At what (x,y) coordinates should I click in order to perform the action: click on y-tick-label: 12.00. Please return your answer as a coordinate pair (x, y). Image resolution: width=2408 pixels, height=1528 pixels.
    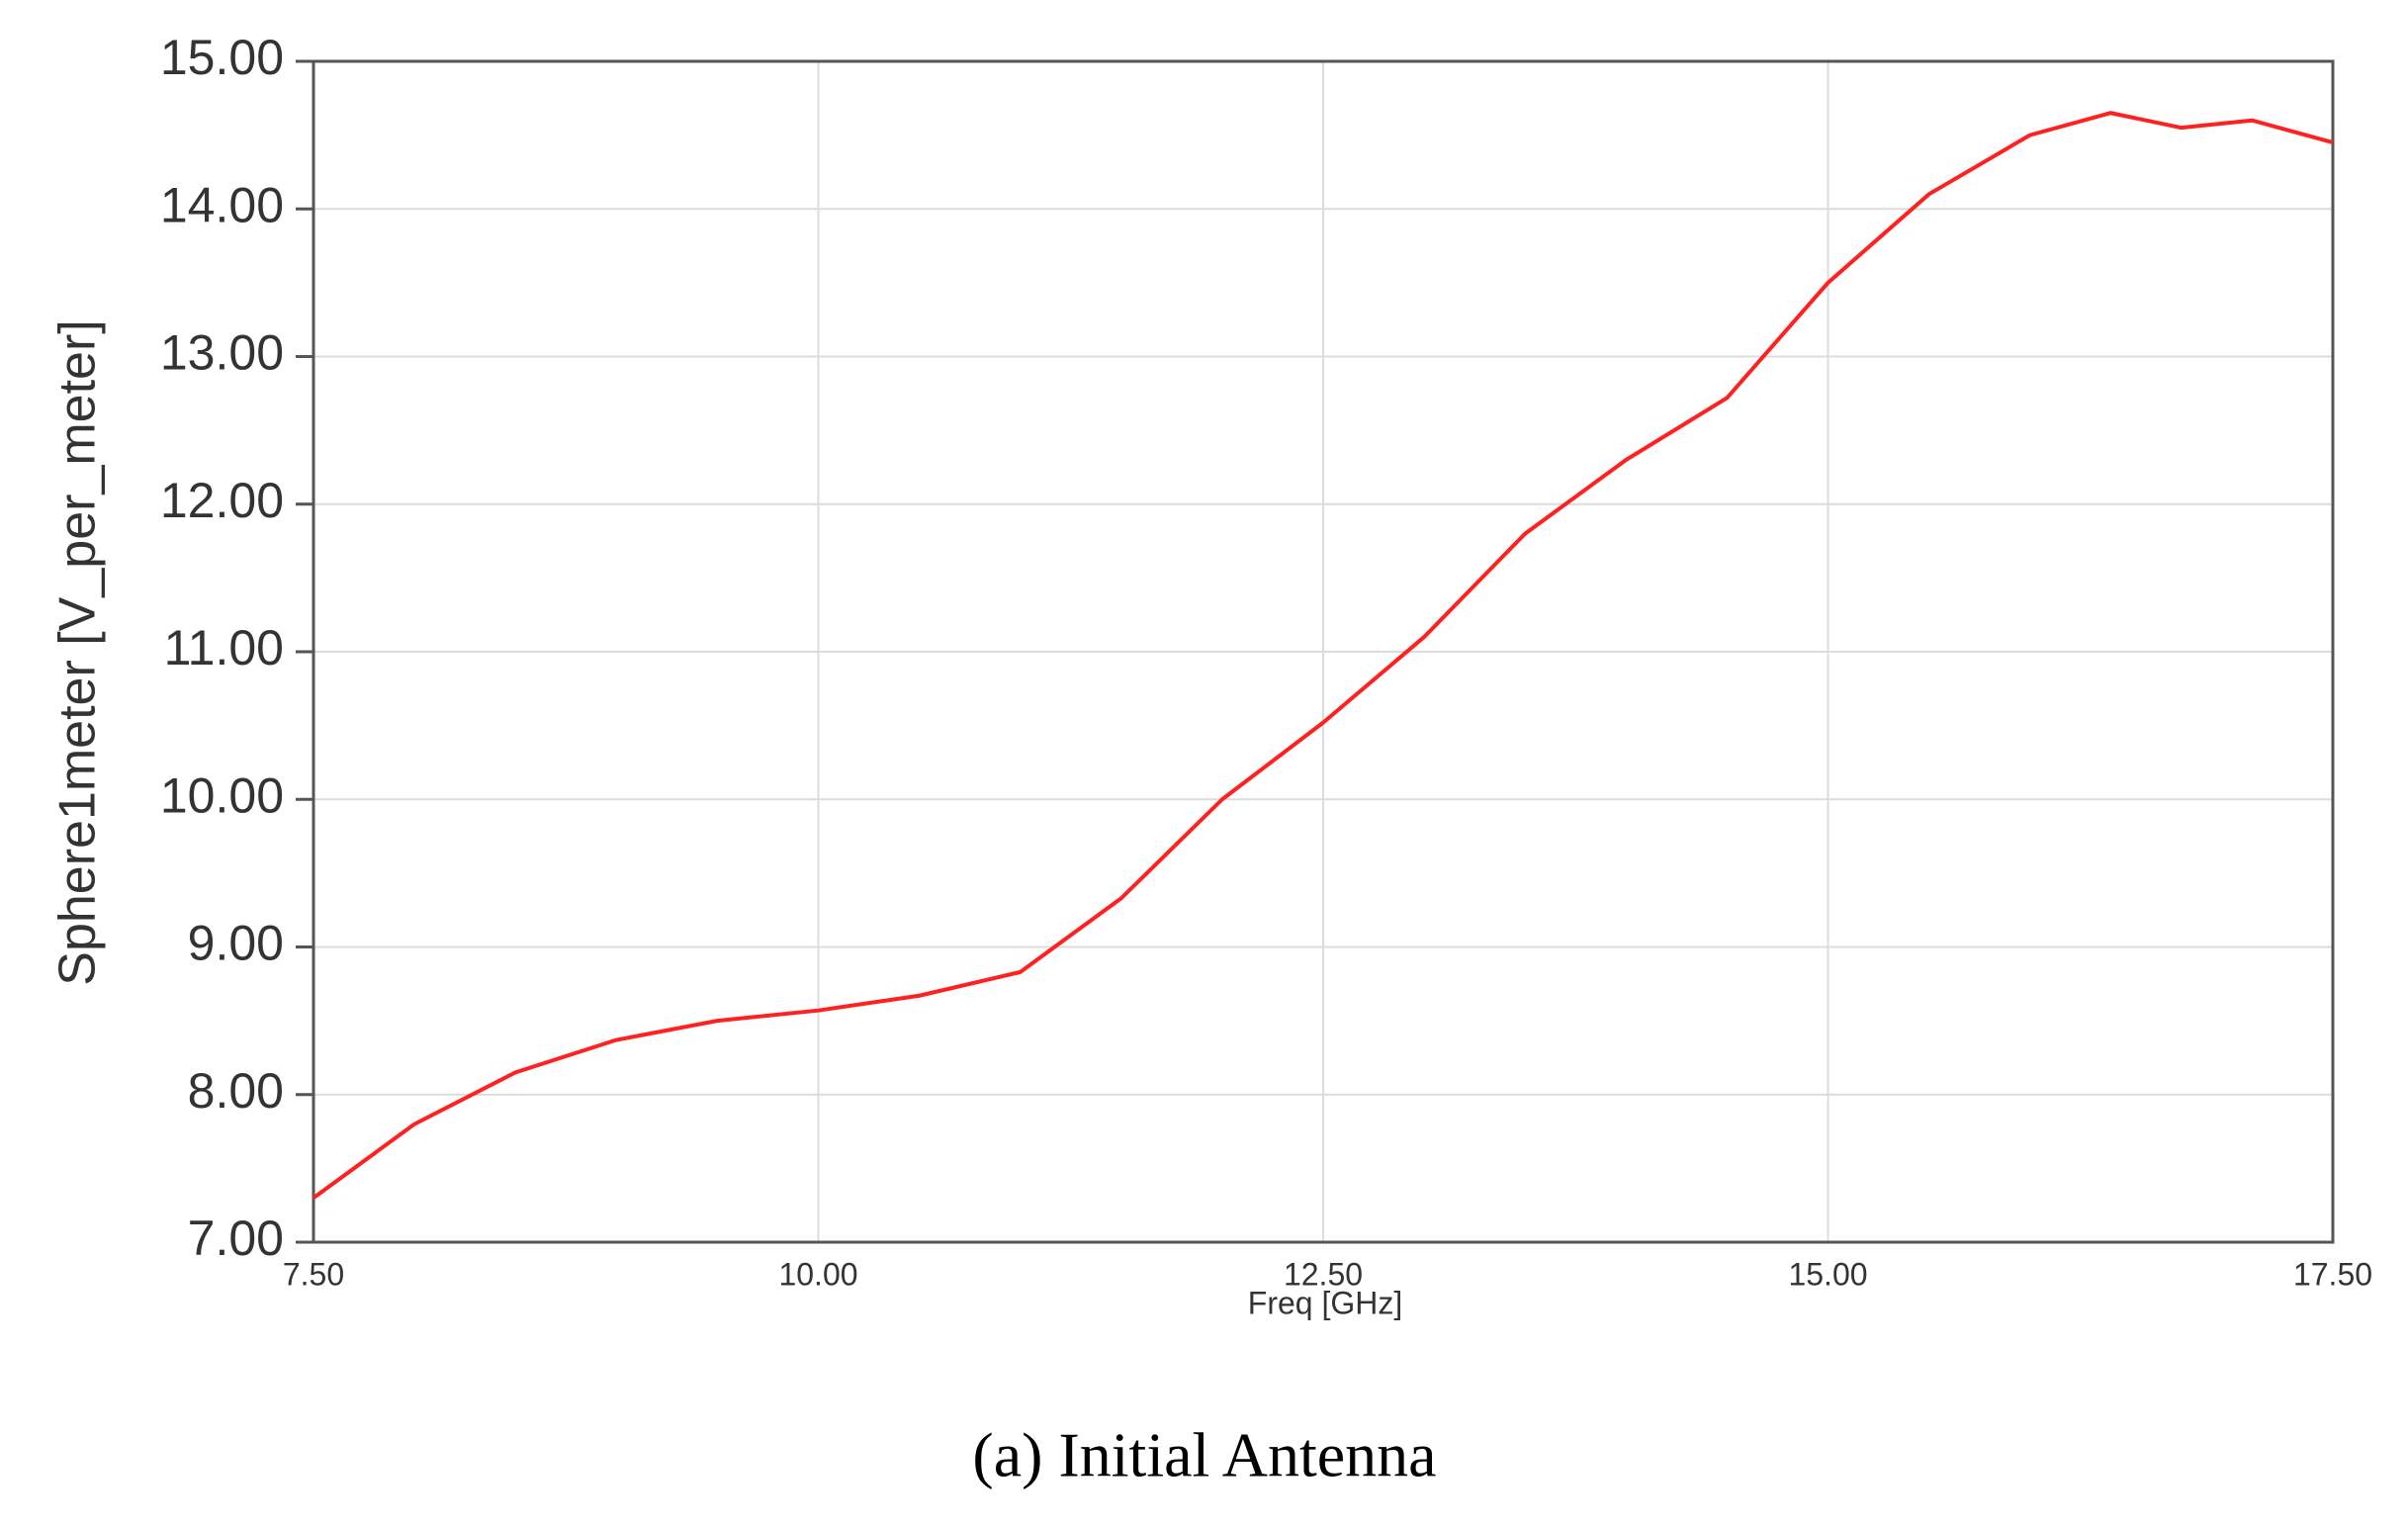
    Looking at the image, I should click on (222, 501).